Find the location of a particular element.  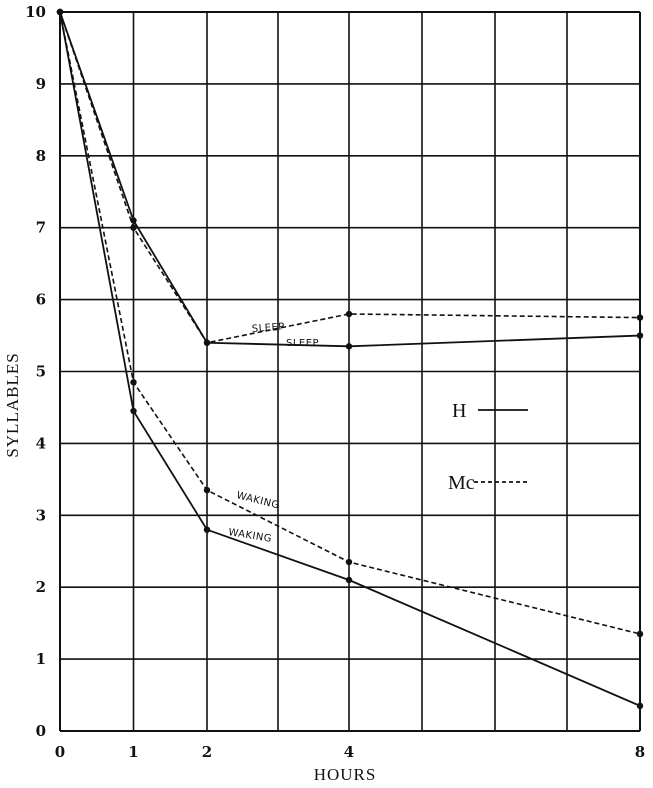

x-tick-label: 4 is located at coordinates (349, 752).